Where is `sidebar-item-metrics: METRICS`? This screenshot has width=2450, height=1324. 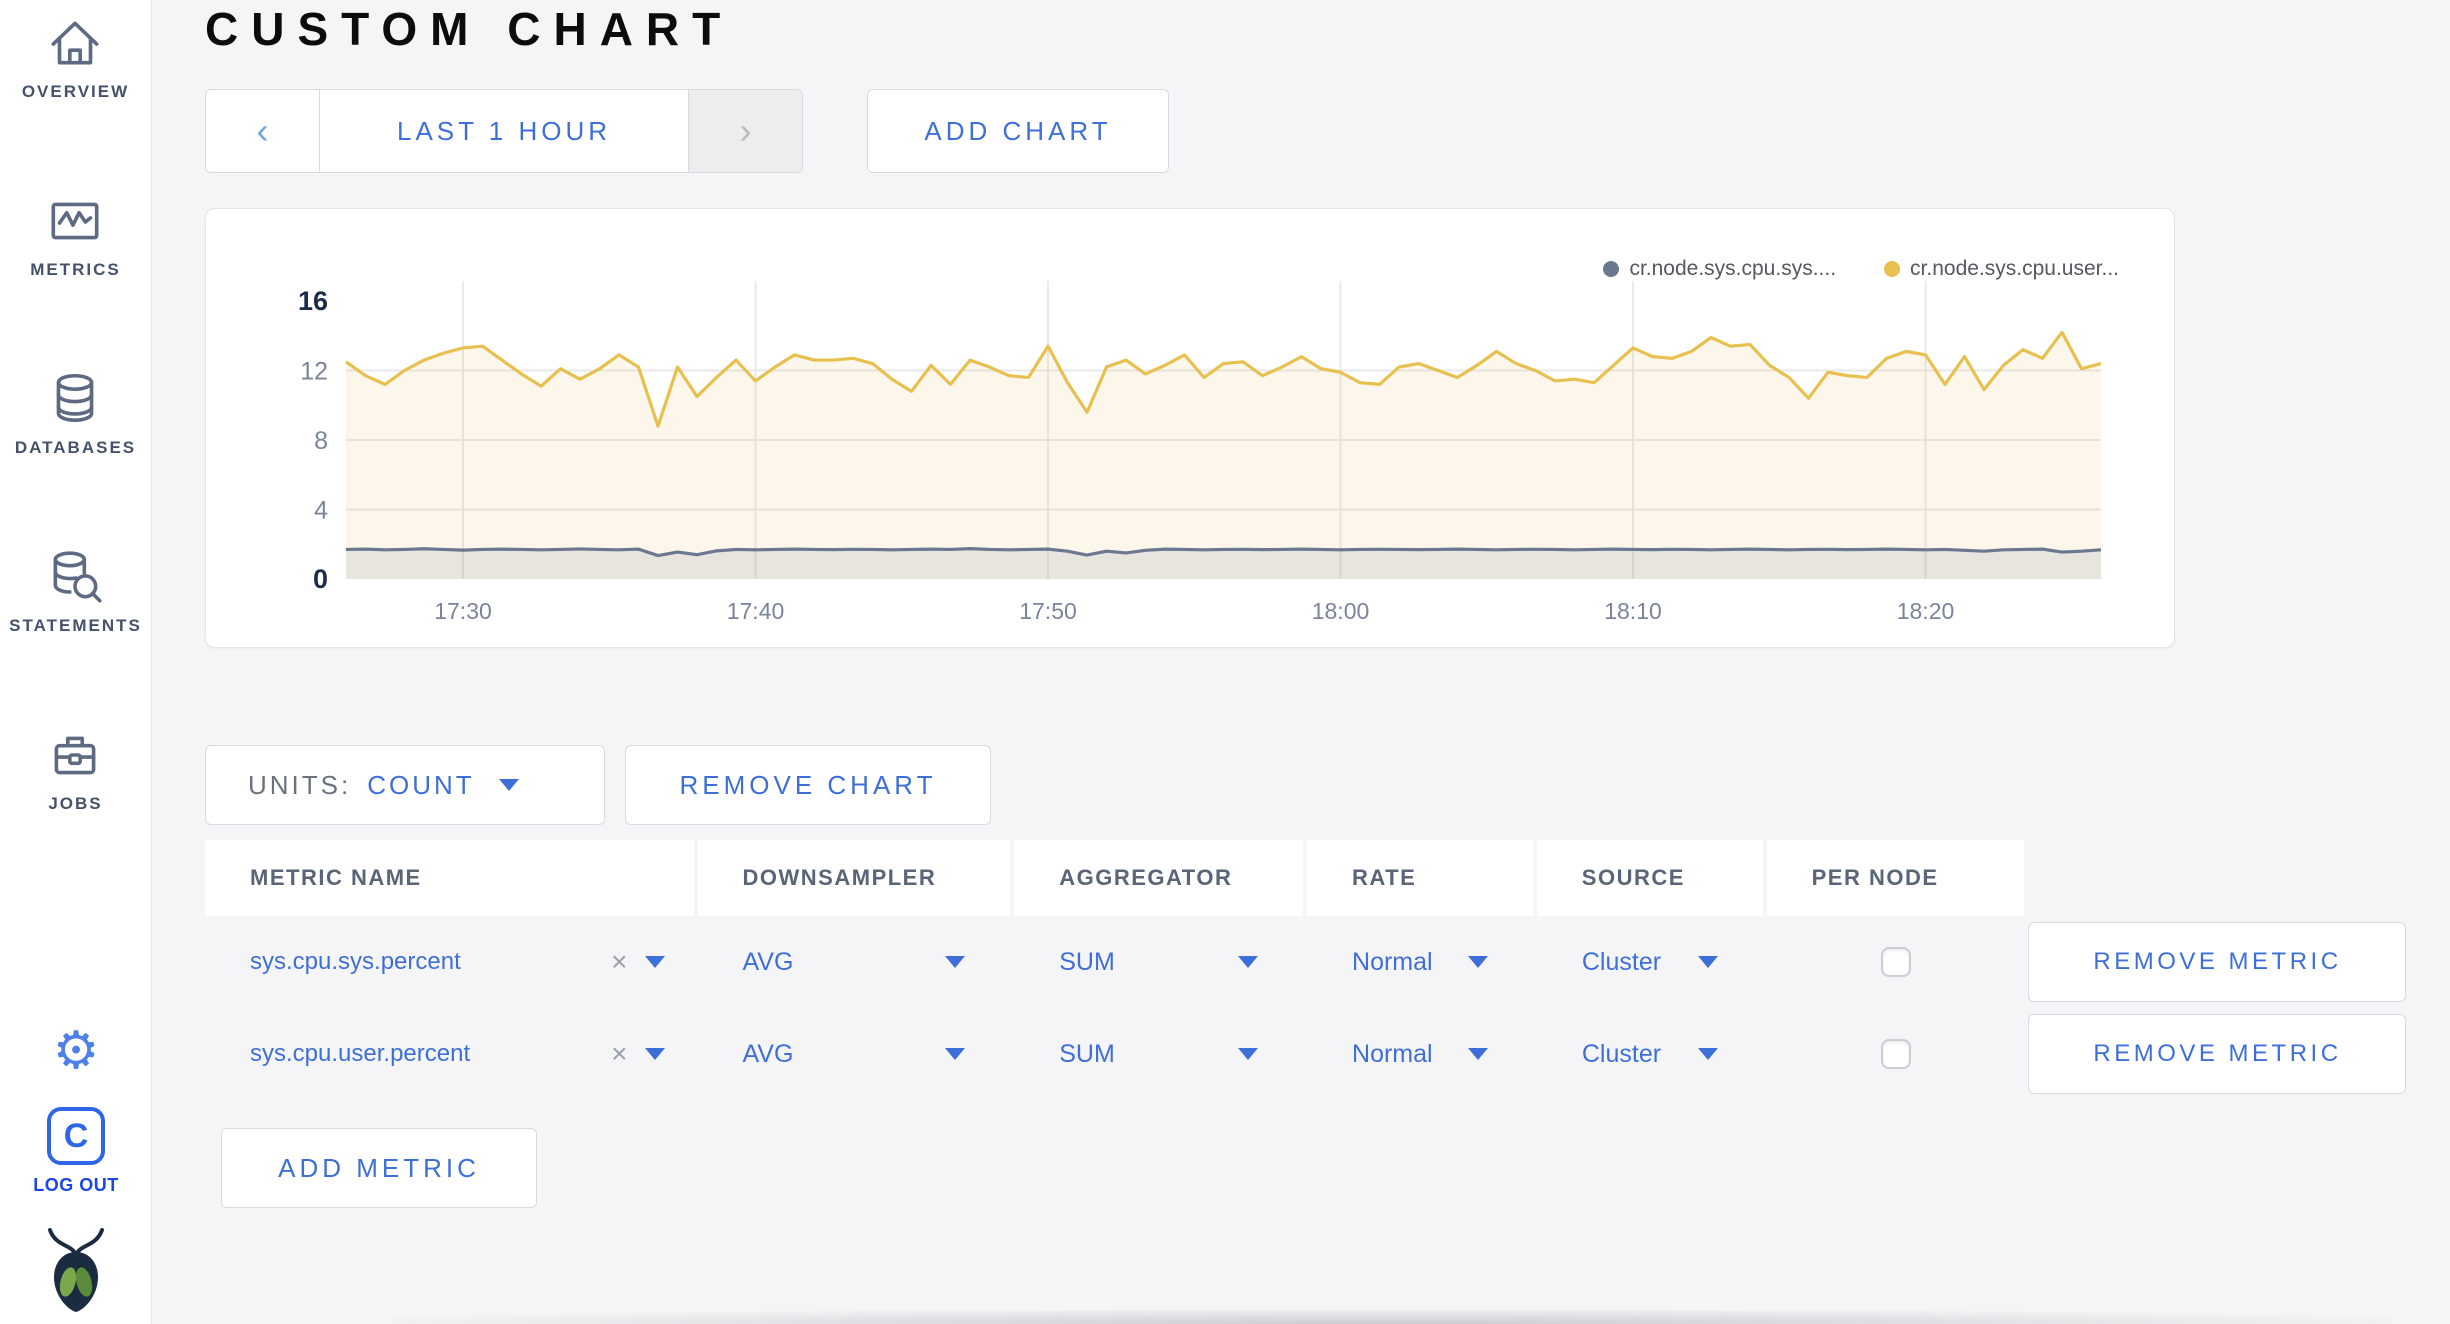 sidebar-item-metrics: METRICS is located at coordinates (75, 235).